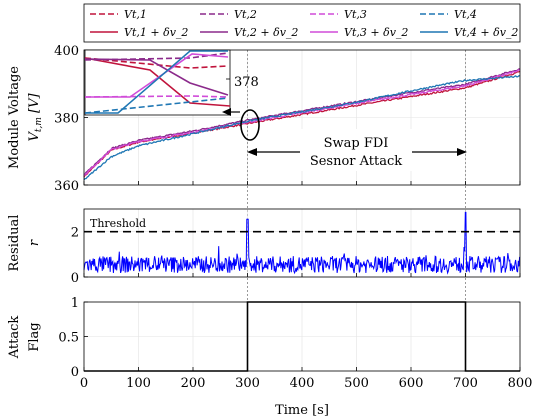 This screenshot has height=420, width=560. What do you see at coordinates (14, 117) in the screenshot?
I see `voltage-ylabel-line1: Module Voltage` at bounding box center [14, 117].